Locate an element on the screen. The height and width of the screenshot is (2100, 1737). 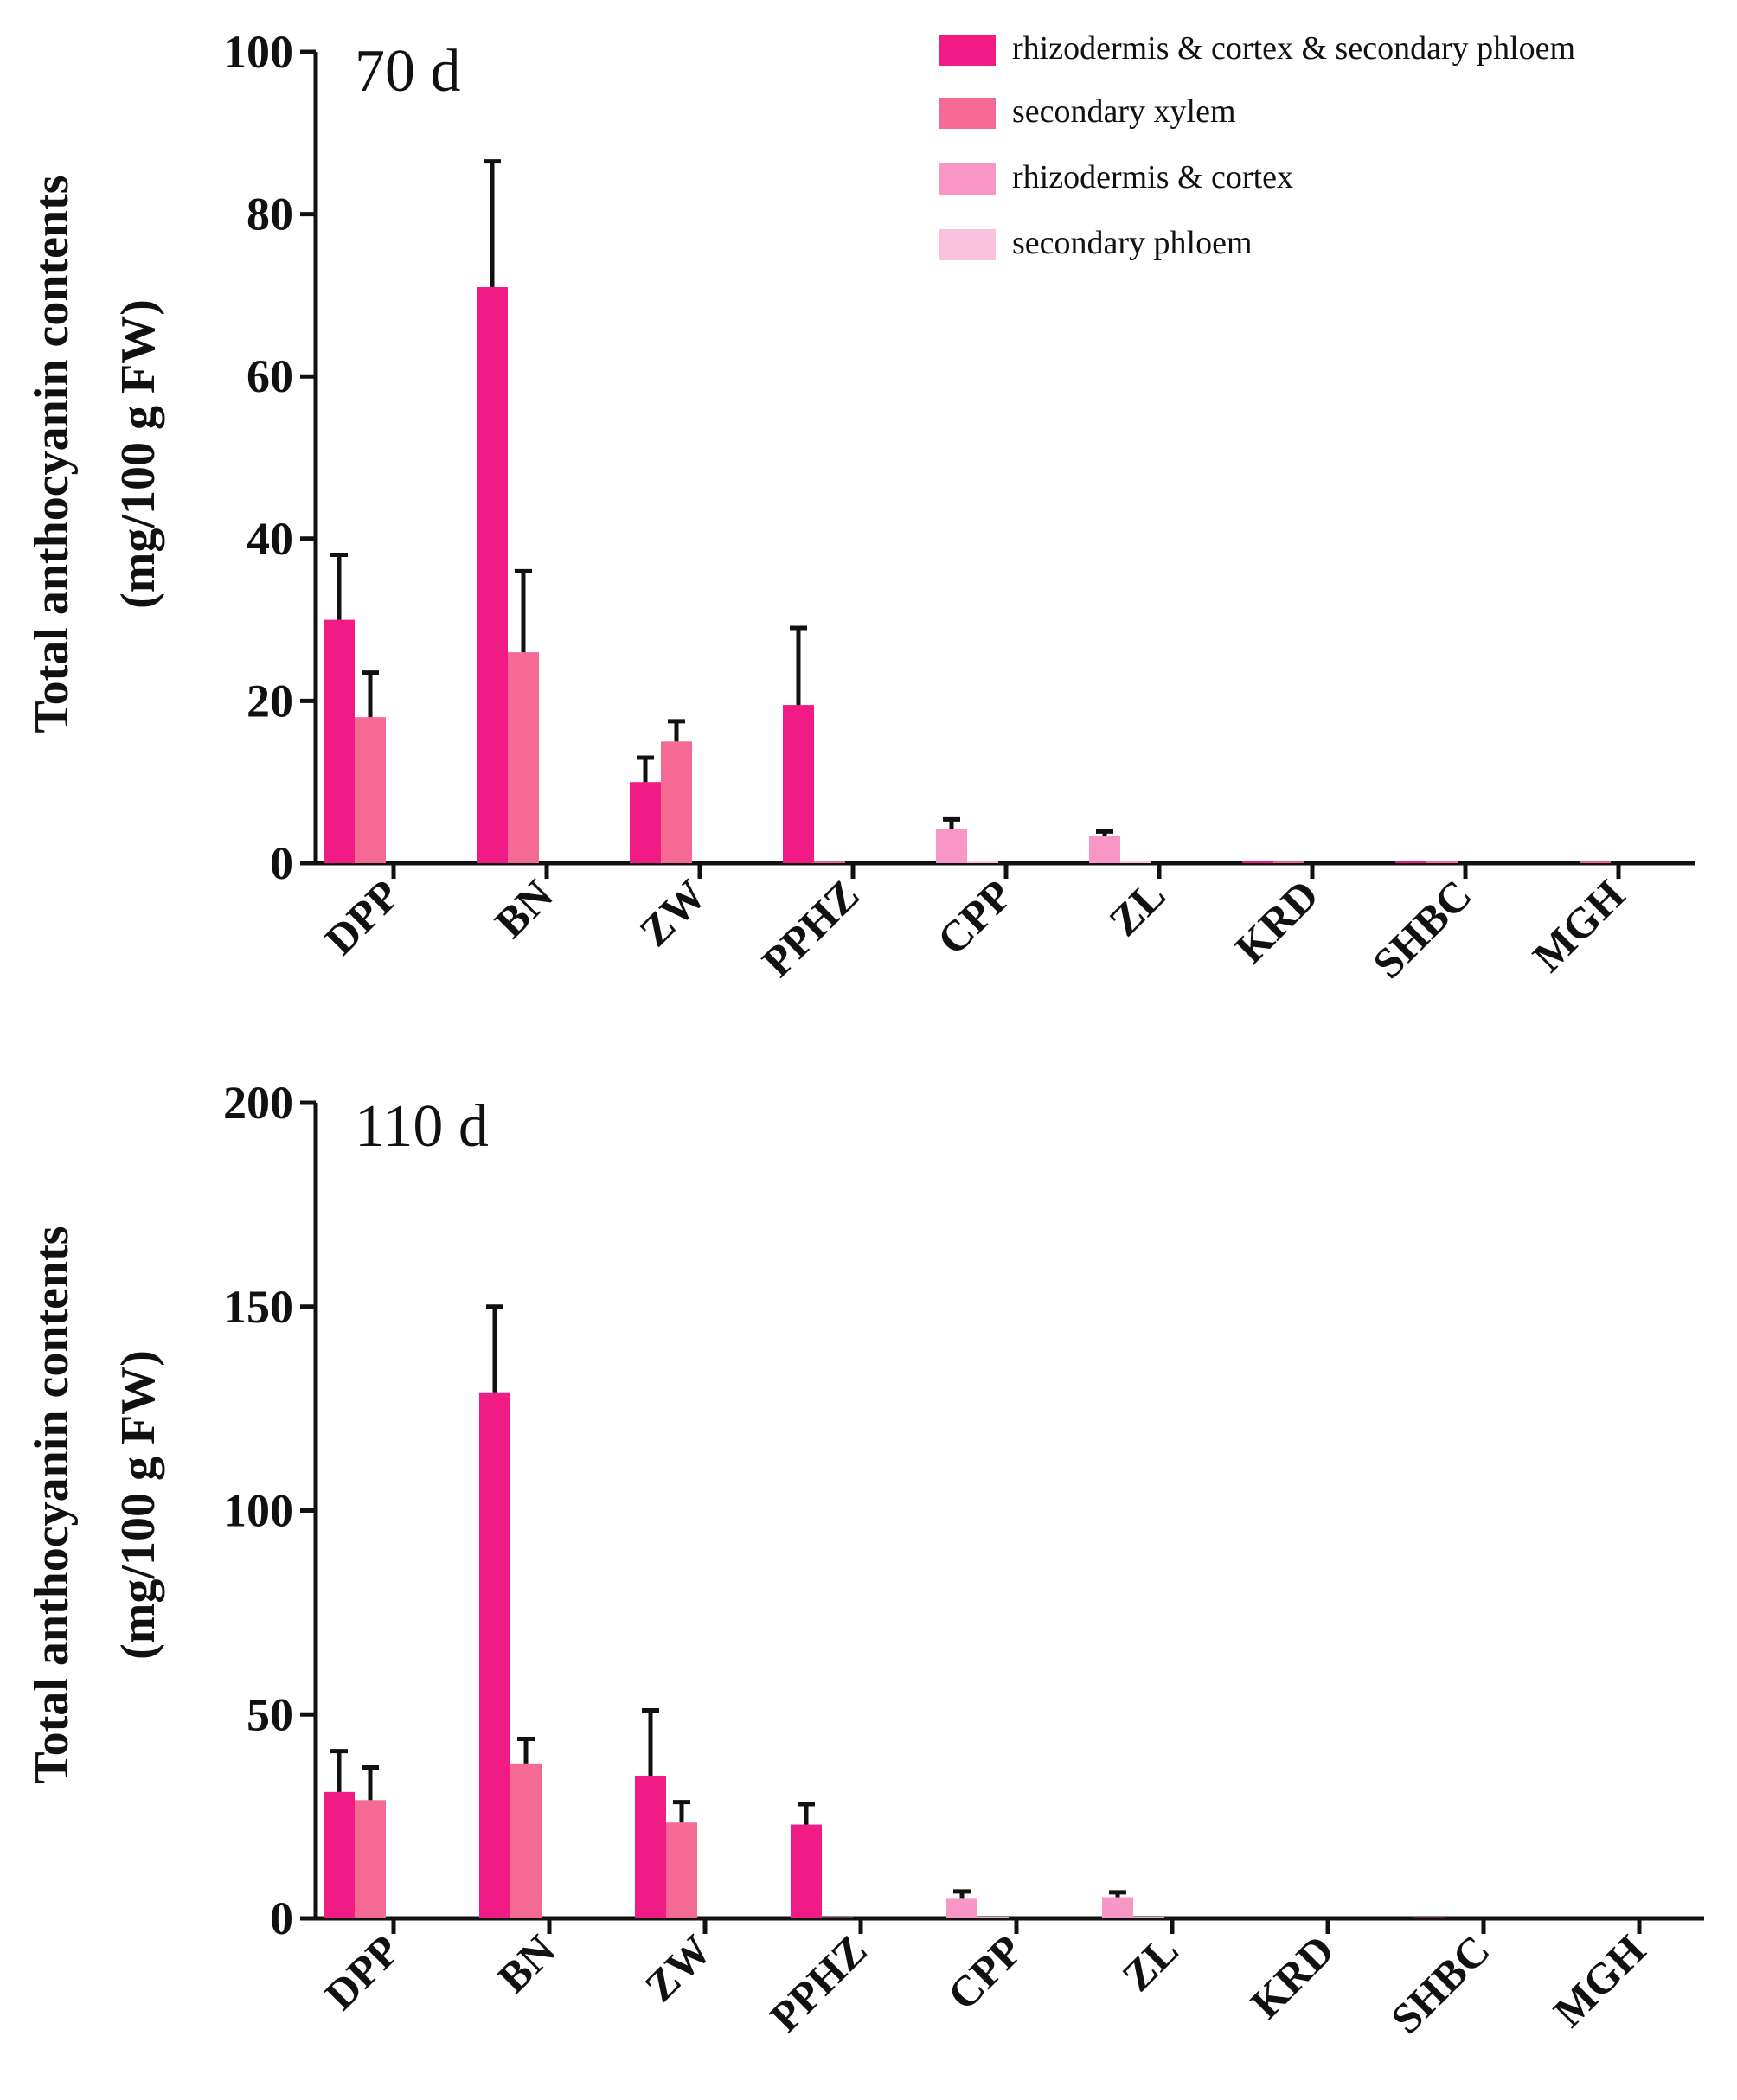
legend-swatch-secondary-xylem is located at coordinates (967, 113).